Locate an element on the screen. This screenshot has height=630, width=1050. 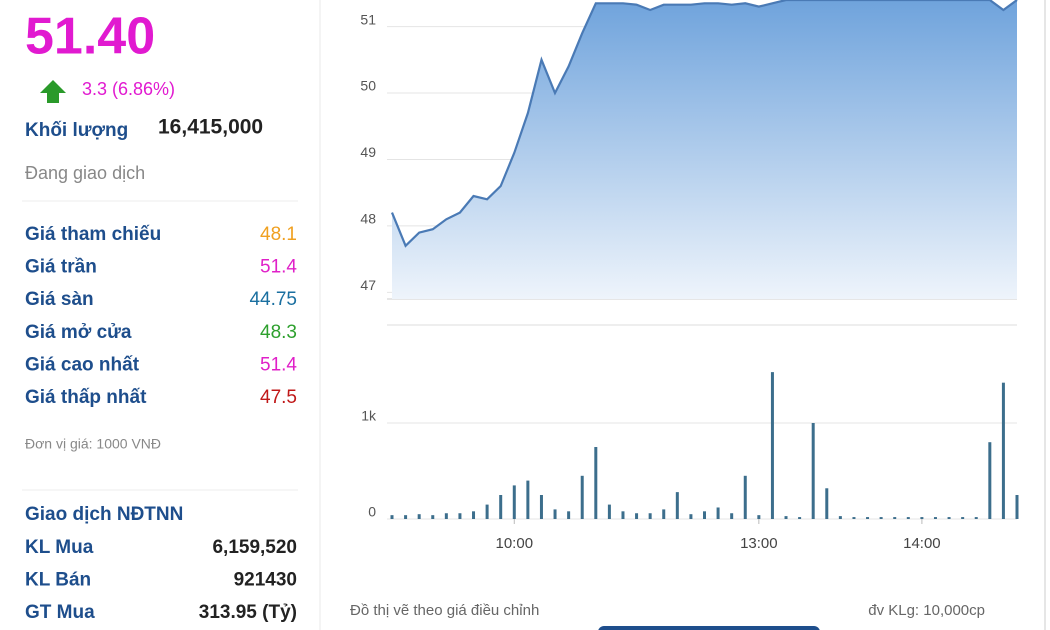
y-tick-label: 50 is located at coordinates (368, 86).